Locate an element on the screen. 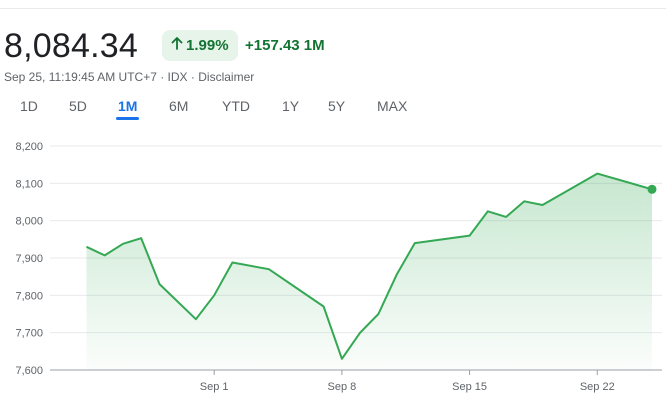  tab-ytd: YTD is located at coordinates (236, 106).